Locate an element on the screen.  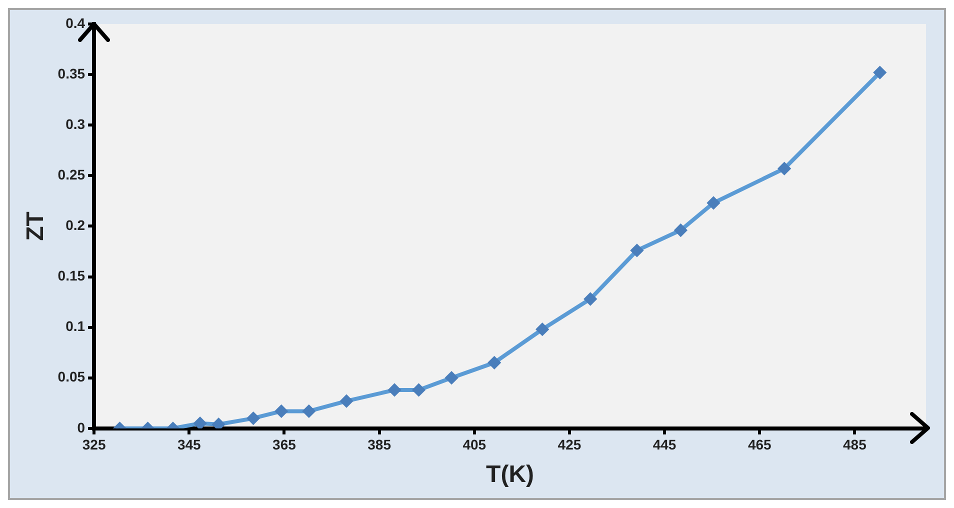
y-tick-label: 0.25 is located at coordinates (72, 174).